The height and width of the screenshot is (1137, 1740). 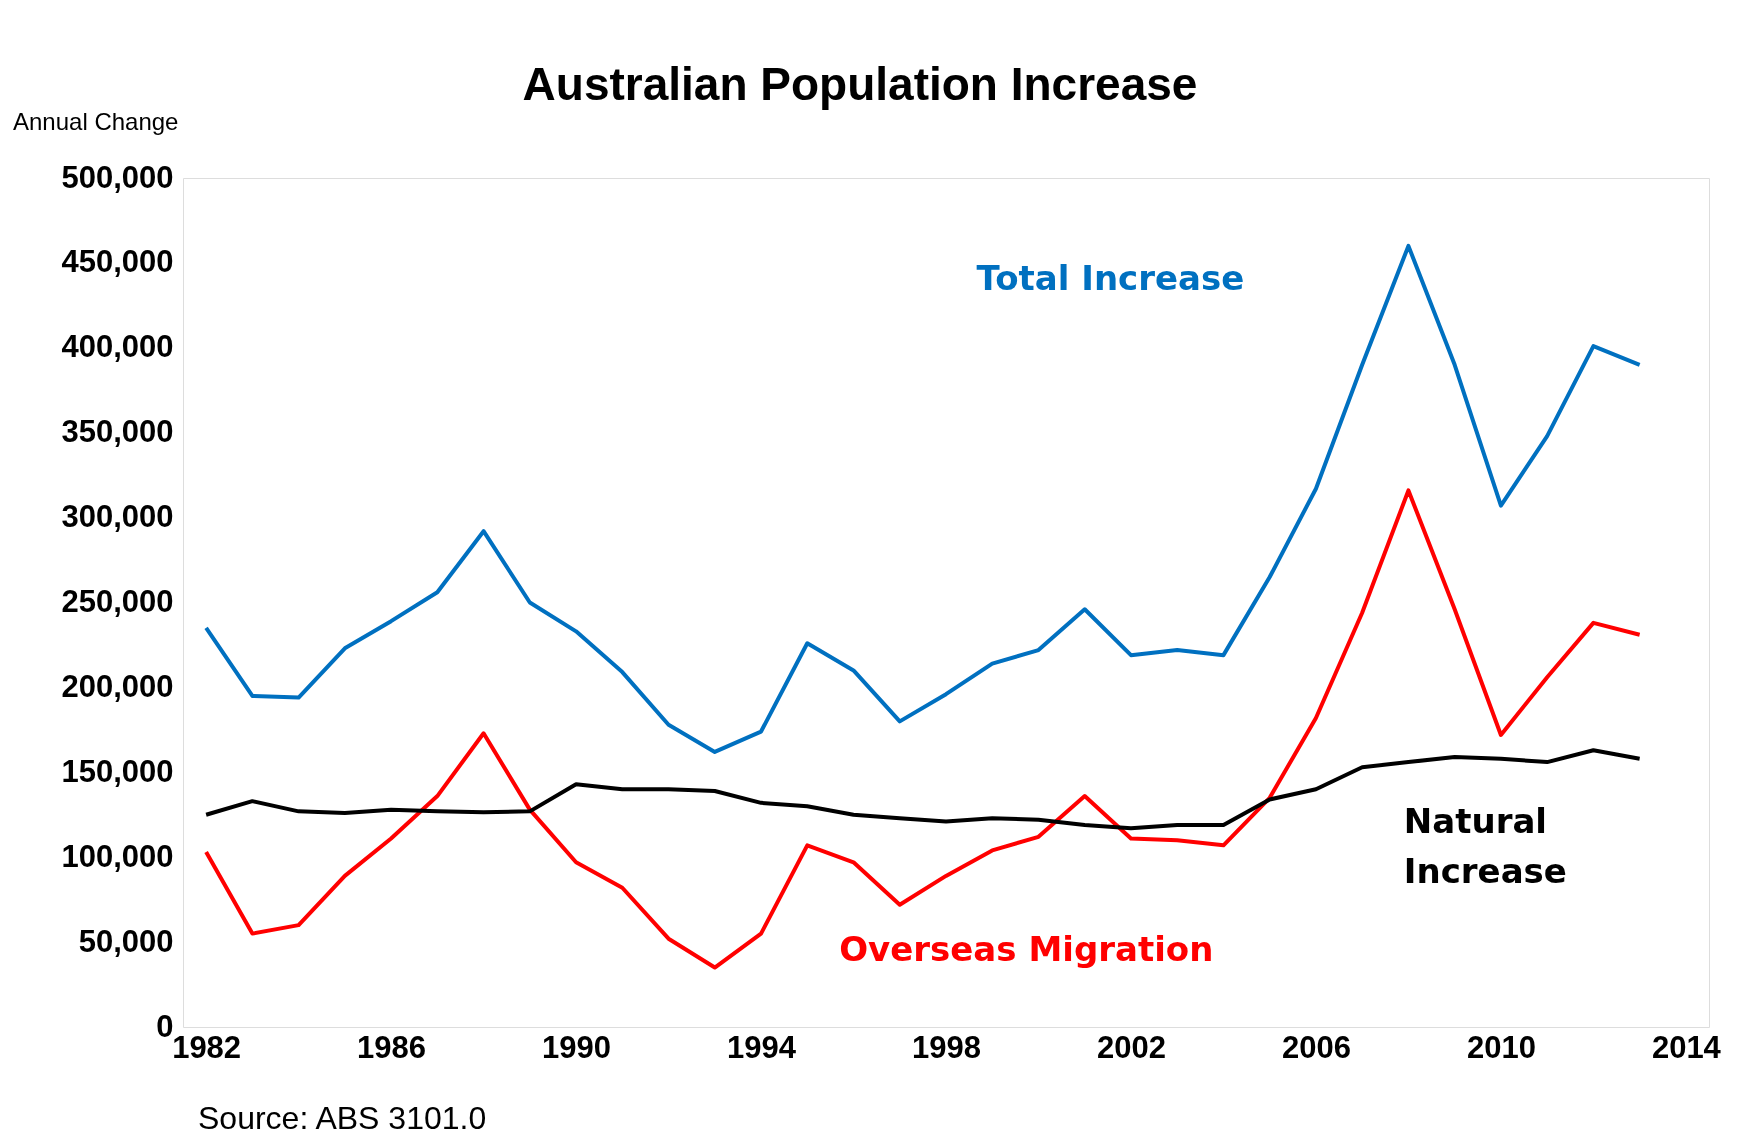 What do you see at coordinates (342, 1118) in the screenshot?
I see `source-note: Source: ABS 3101.0` at bounding box center [342, 1118].